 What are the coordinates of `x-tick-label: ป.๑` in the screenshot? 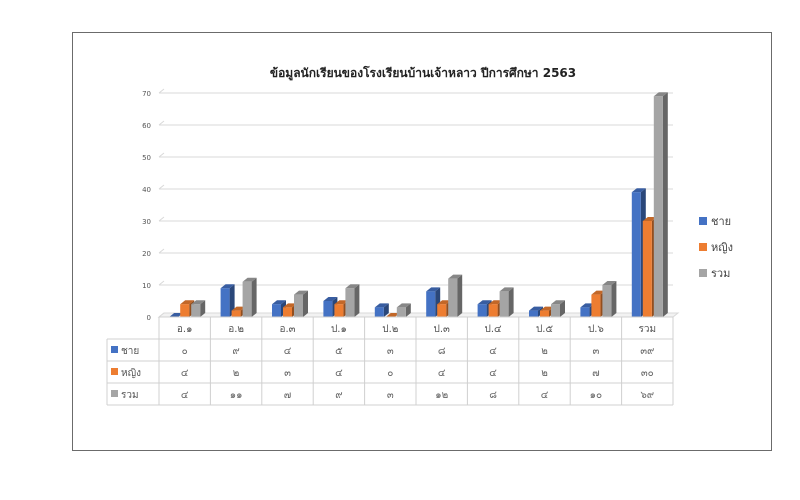 It's located at (339, 329).